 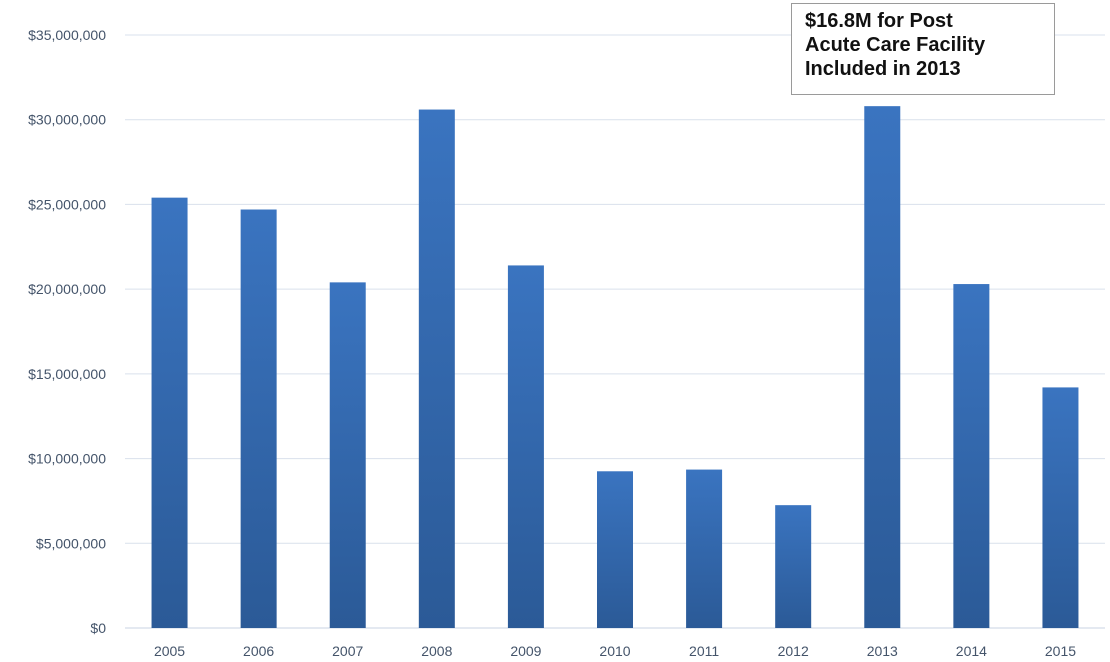 I want to click on y-tick-label: $10,000,000, so click(x=67, y=459).